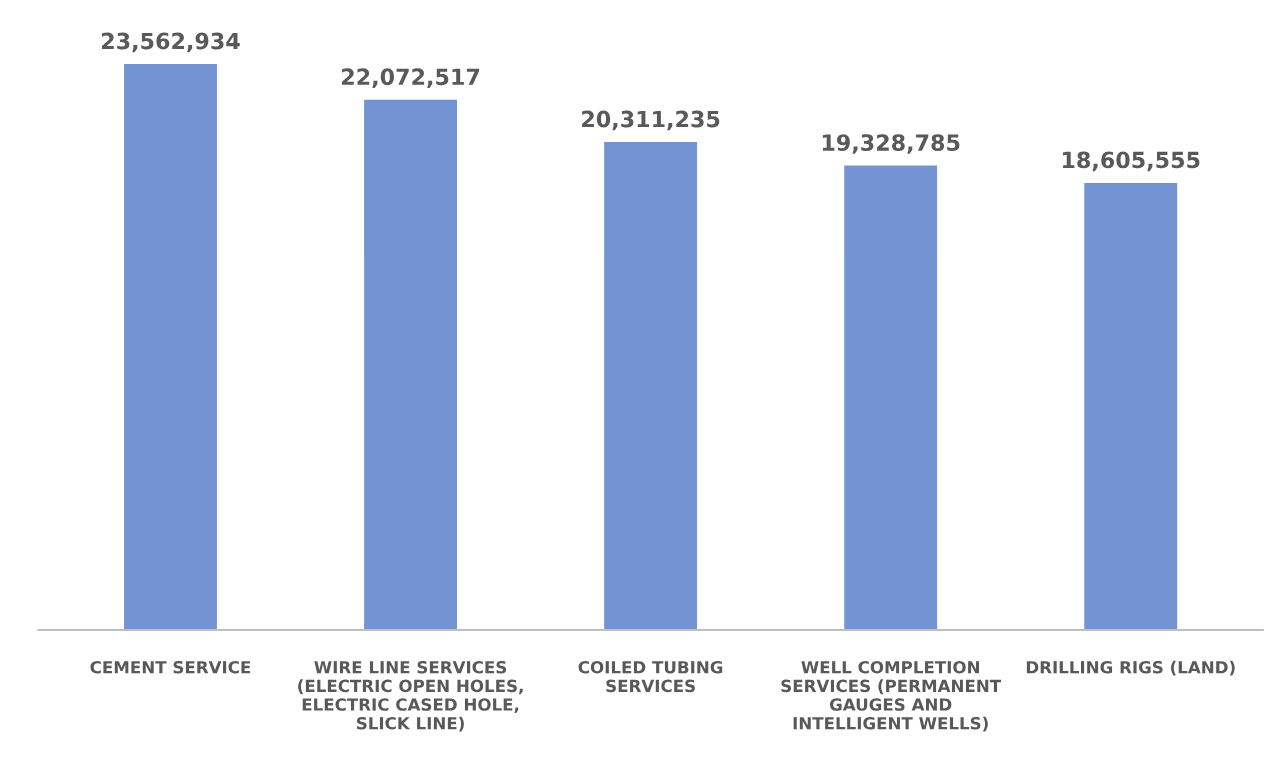  I want to click on data-label: 23,562,934, so click(170, 42).